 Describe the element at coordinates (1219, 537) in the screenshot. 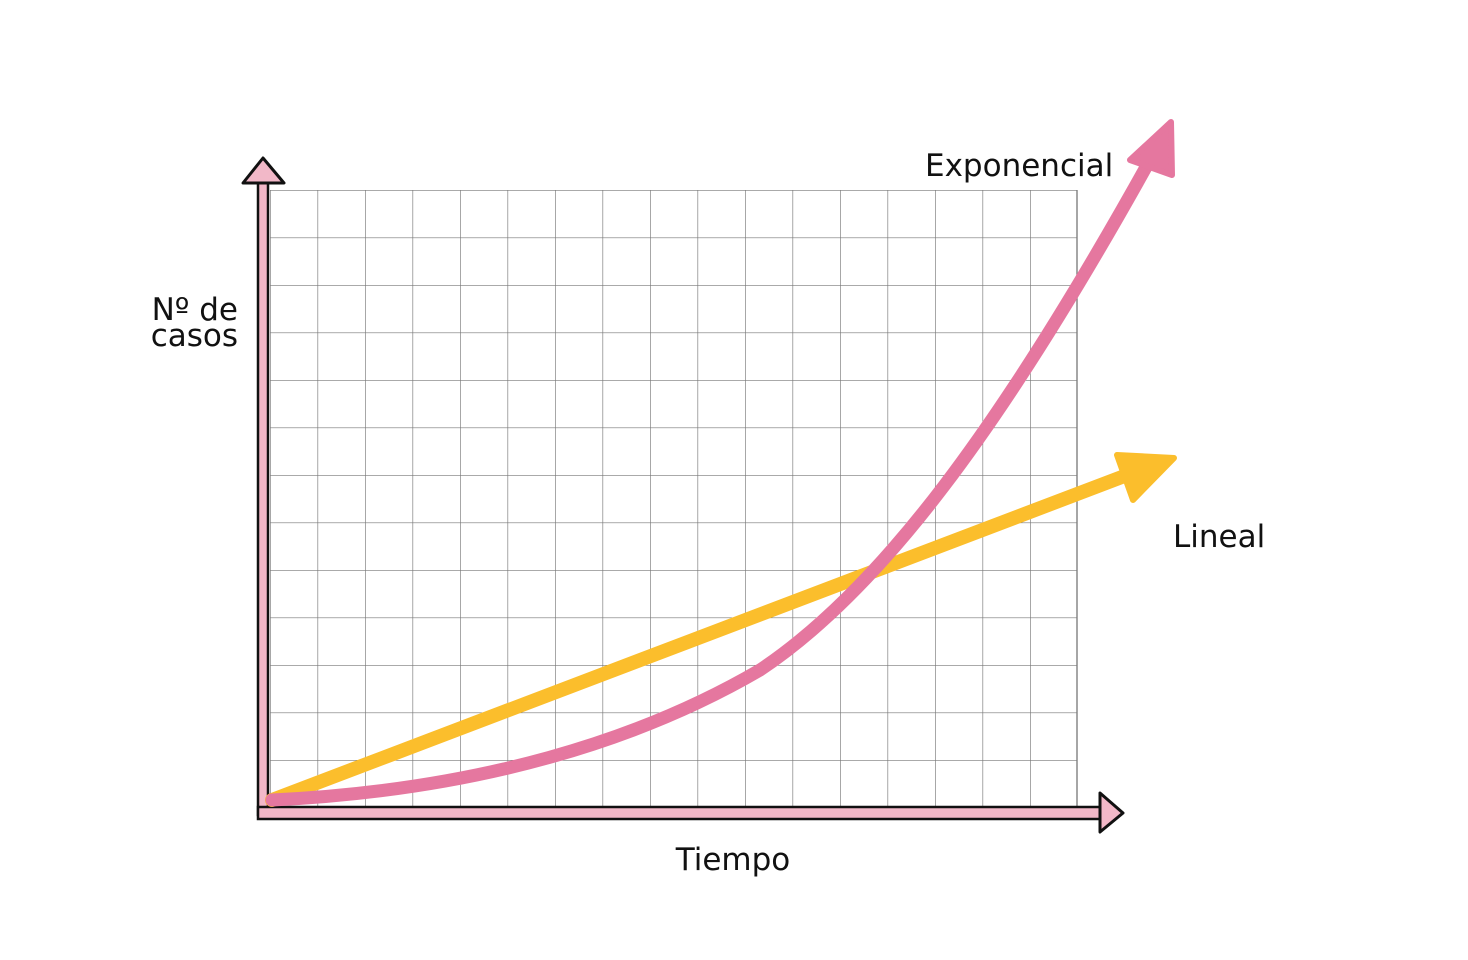

I see `curve-label: Lineal` at that location.